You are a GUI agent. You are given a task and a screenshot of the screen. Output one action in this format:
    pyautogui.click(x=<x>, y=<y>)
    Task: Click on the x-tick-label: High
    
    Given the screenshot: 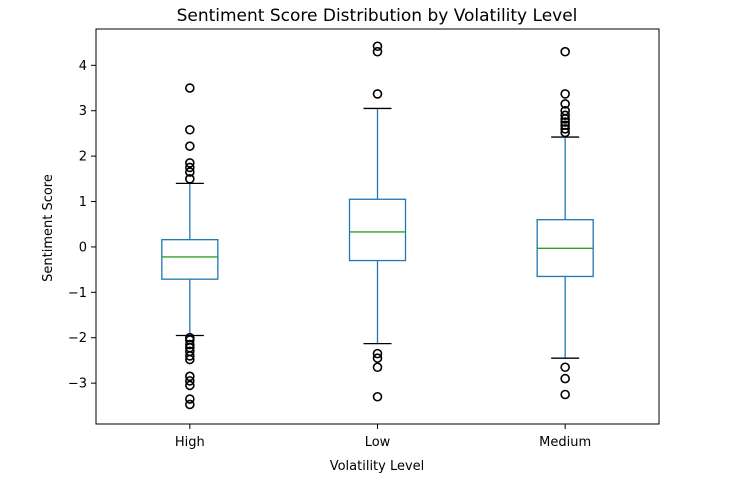 What is the action you would take?
    pyautogui.click(x=190, y=442)
    